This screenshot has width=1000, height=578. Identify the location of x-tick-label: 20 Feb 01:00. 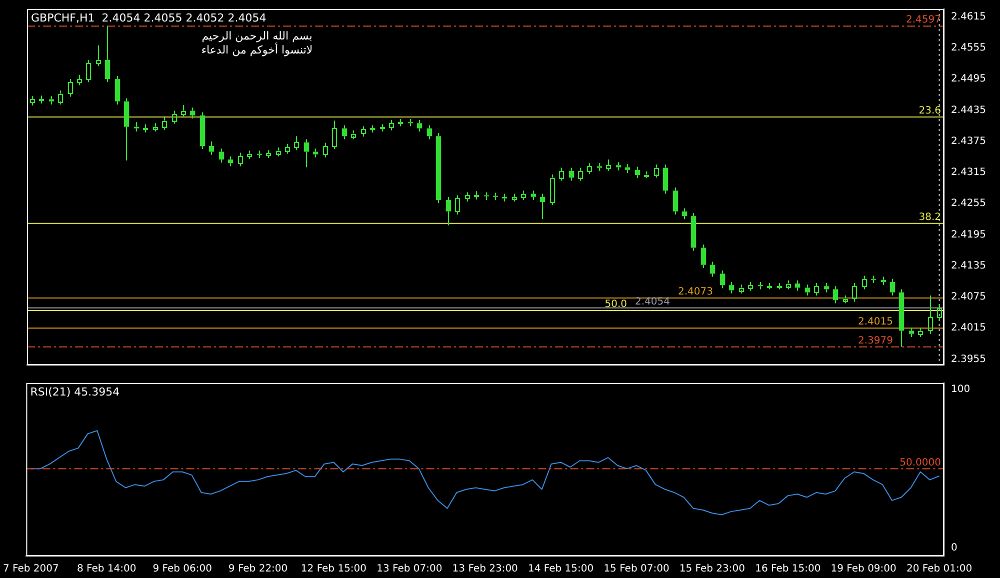
(939, 569).